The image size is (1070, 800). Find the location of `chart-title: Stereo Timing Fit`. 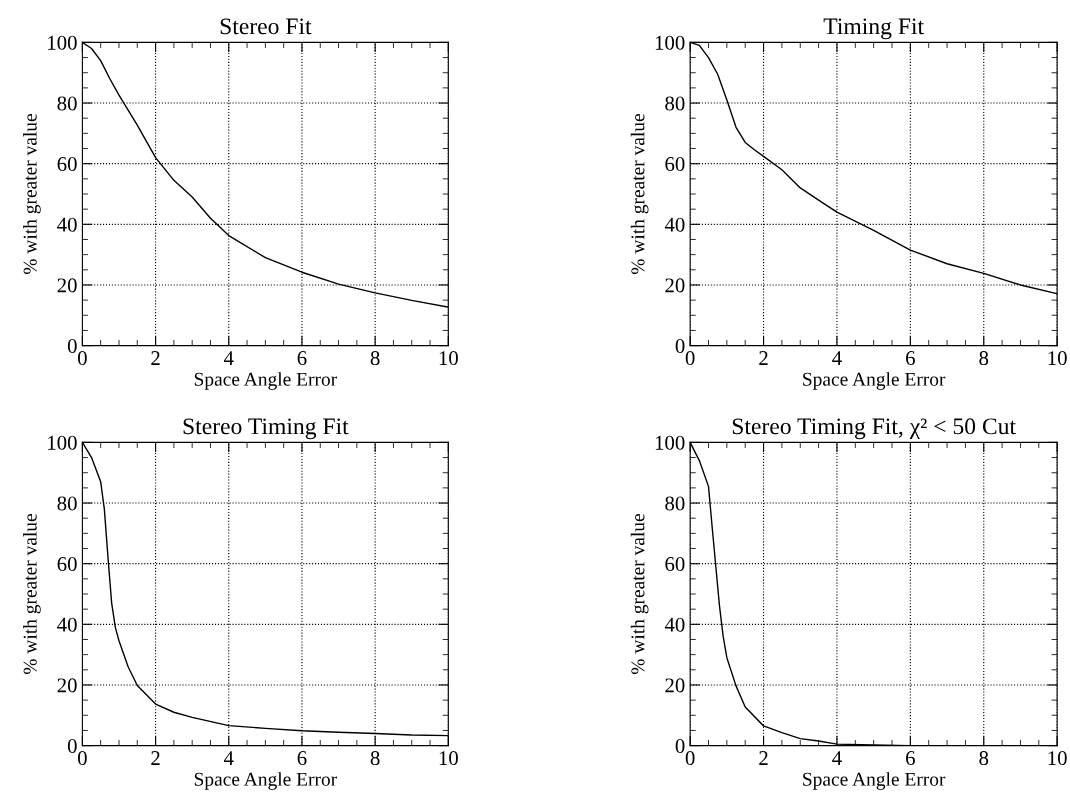

chart-title: Stereo Timing Fit is located at coordinates (266, 429).